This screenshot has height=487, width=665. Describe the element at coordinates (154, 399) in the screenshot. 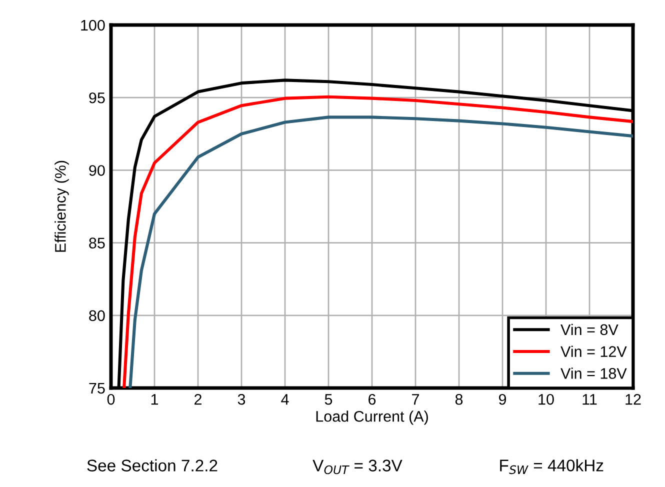

I see `x-tick-label: 1` at that location.